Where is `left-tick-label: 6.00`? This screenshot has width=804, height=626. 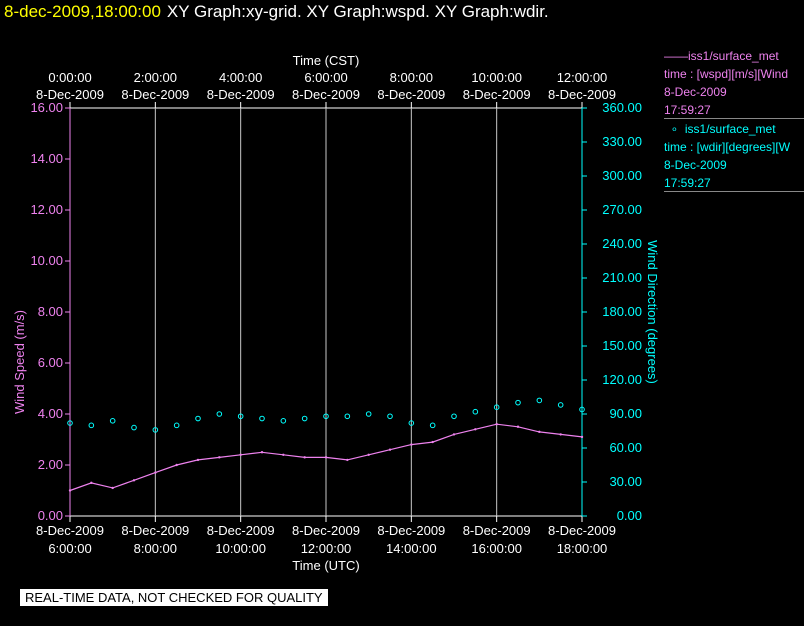 left-tick-label: 6.00 is located at coordinates (50, 362).